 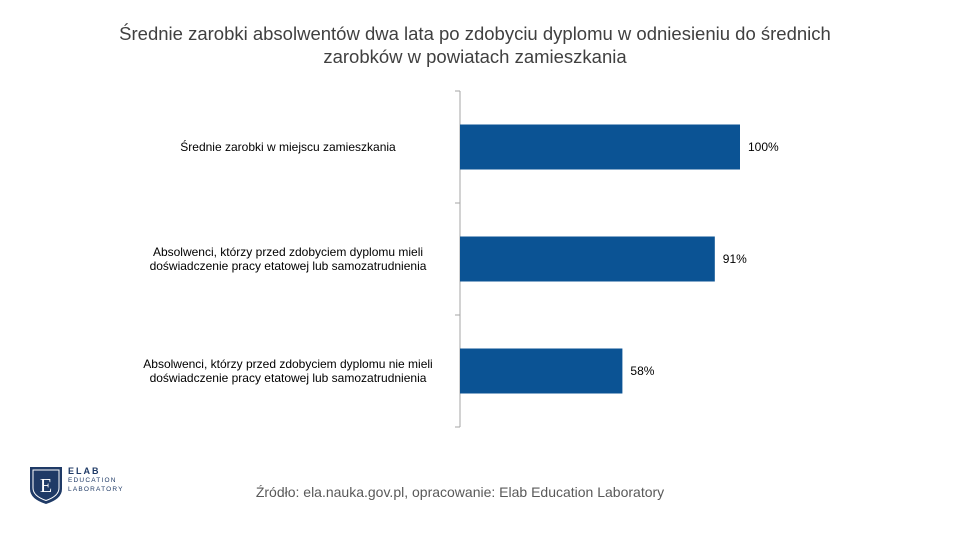 I want to click on data-label: 91%, so click(x=735, y=259).